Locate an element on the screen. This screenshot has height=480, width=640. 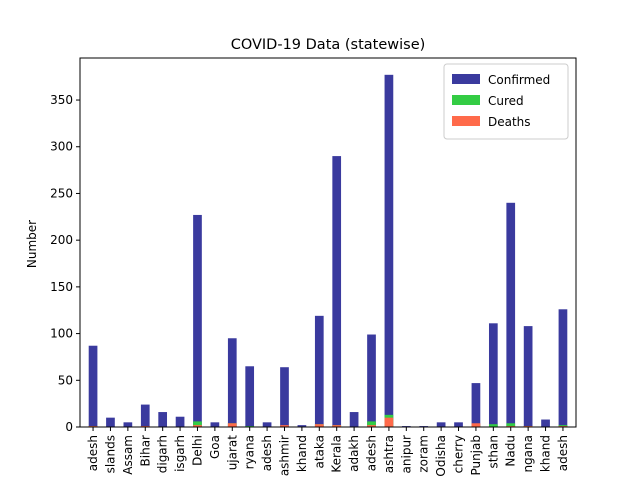
legend-swatch-cured is located at coordinates (466, 100).